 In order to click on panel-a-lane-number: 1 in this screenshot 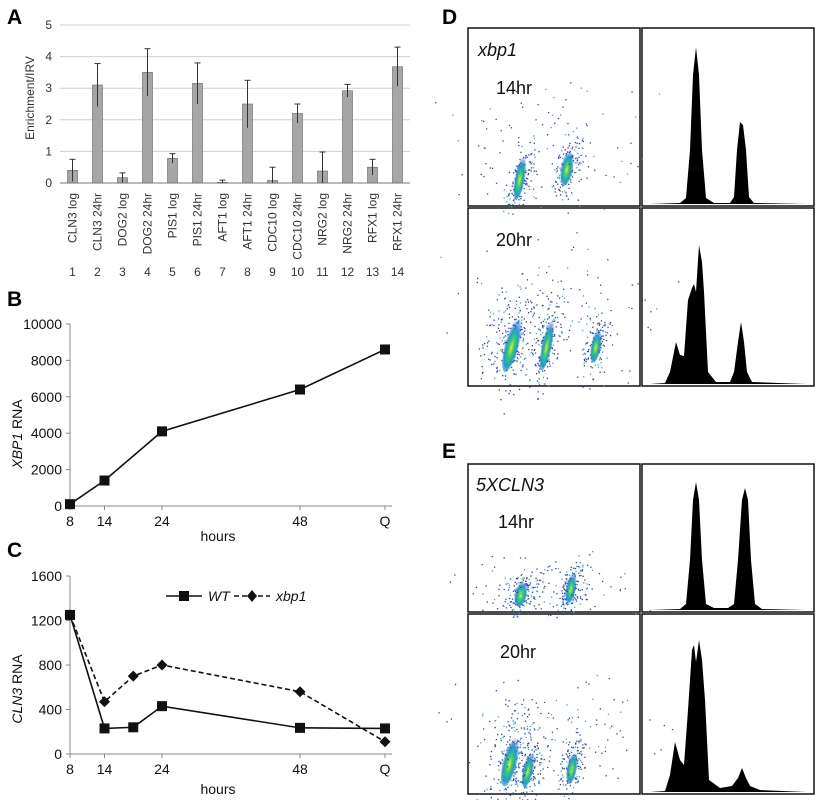, I will do `click(72, 272)`.